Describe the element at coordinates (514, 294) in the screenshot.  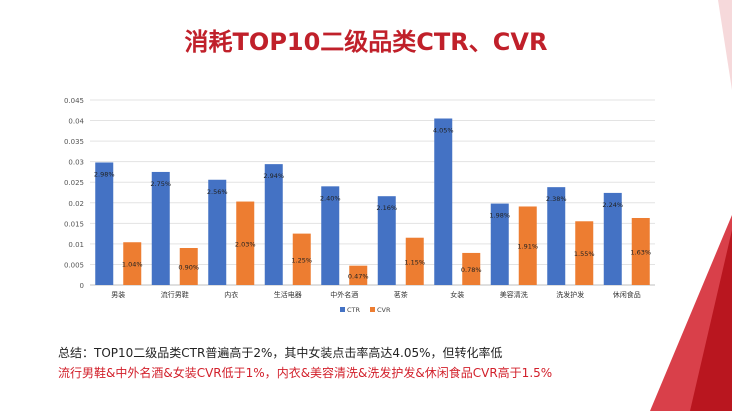
I see `x-tick-label: 美容清洗` at that location.